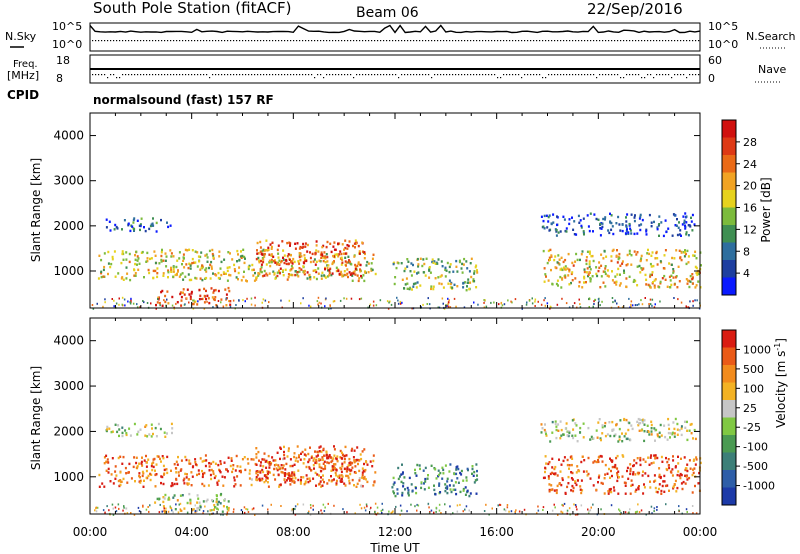 This screenshot has height=554, width=800. I want to click on freq-label-line2: [MHz], so click(23, 75).